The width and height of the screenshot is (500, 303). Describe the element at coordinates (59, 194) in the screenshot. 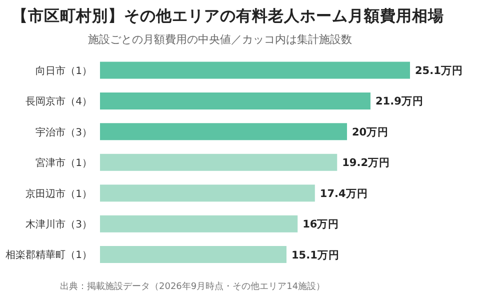

I see `y-tick-label: 京田辺市（1）` at that location.